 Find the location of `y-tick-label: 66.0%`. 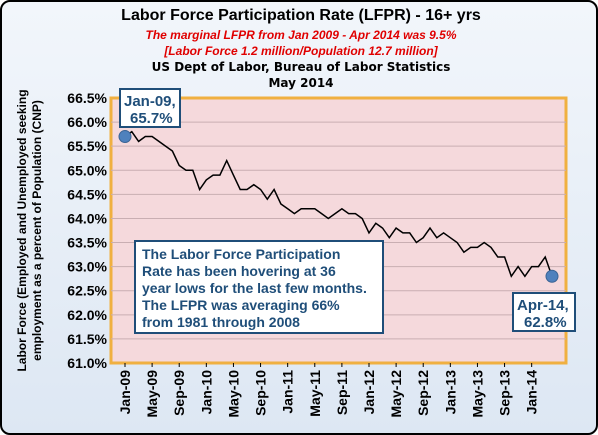

y-tick-label: 66.0% is located at coordinates (87, 122).